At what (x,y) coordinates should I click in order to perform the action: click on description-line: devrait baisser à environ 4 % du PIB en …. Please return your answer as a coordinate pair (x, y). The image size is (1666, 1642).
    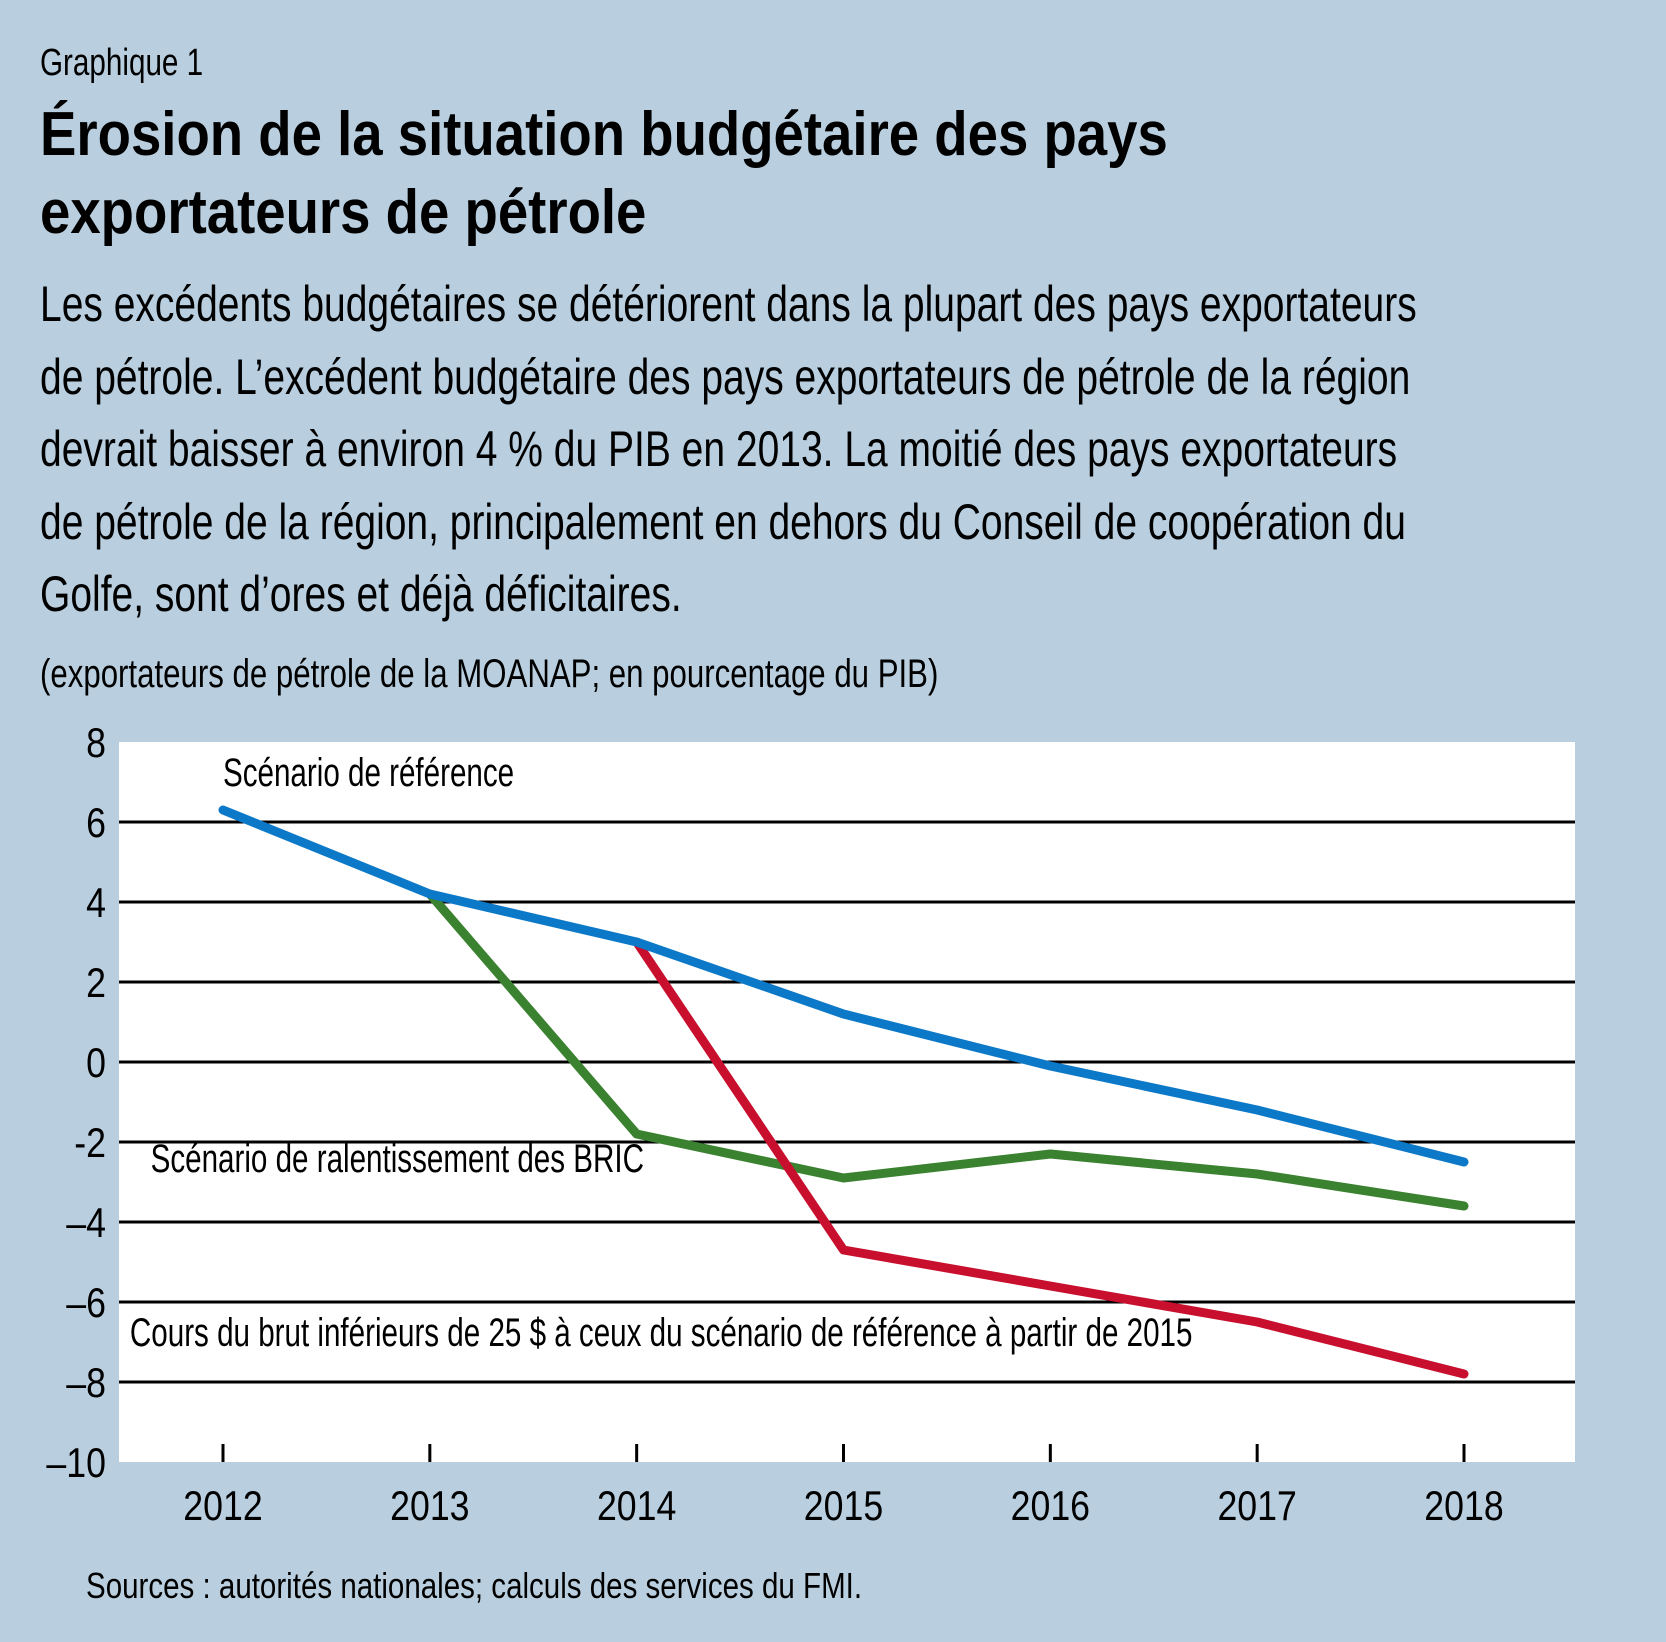
    Looking at the image, I should click on (719, 449).